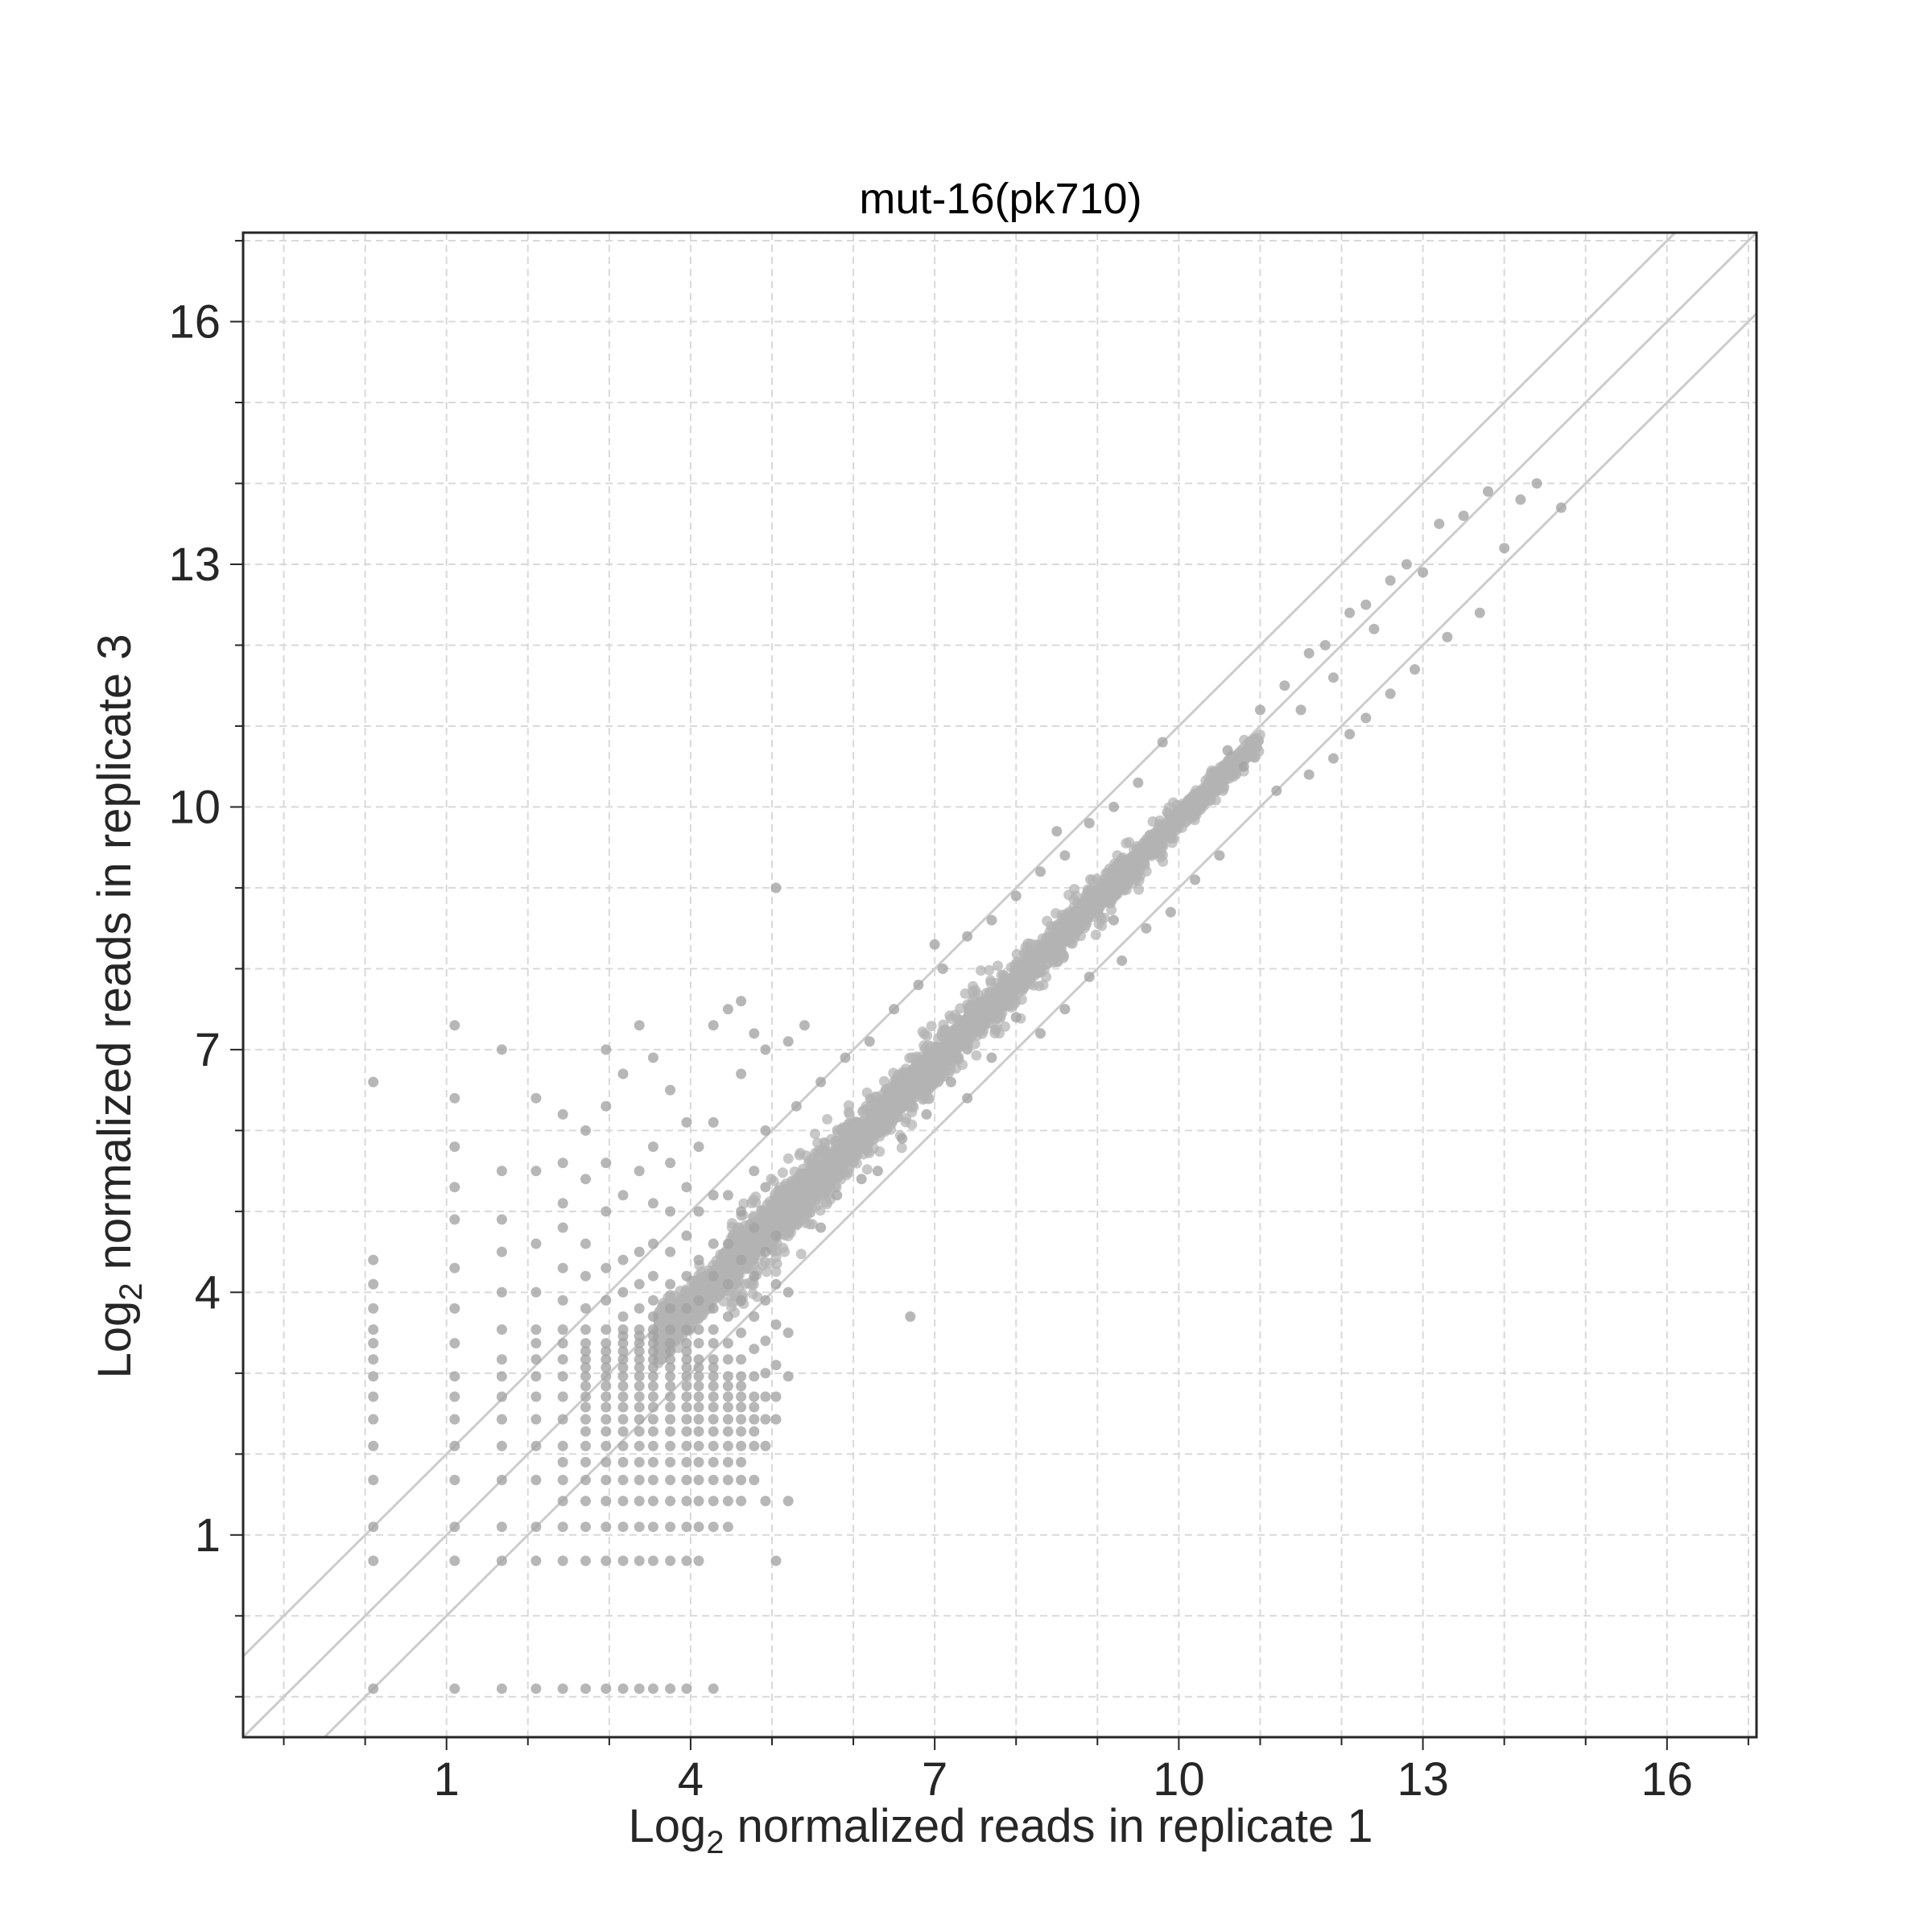 This screenshot has height=1932, width=1932. What do you see at coordinates (1423, 1779) in the screenshot?
I see `x-tick-label: 13` at bounding box center [1423, 1779].